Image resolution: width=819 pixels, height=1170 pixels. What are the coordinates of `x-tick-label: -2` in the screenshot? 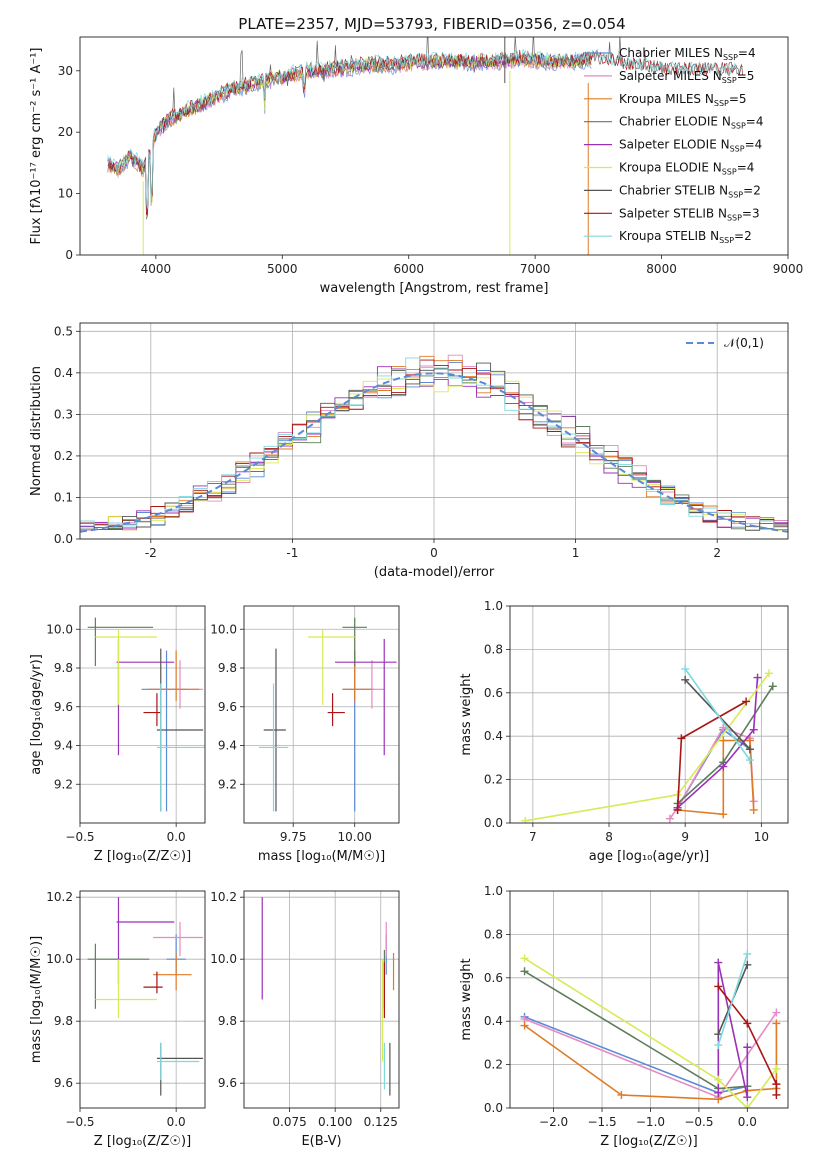 It's located at (151, 553).